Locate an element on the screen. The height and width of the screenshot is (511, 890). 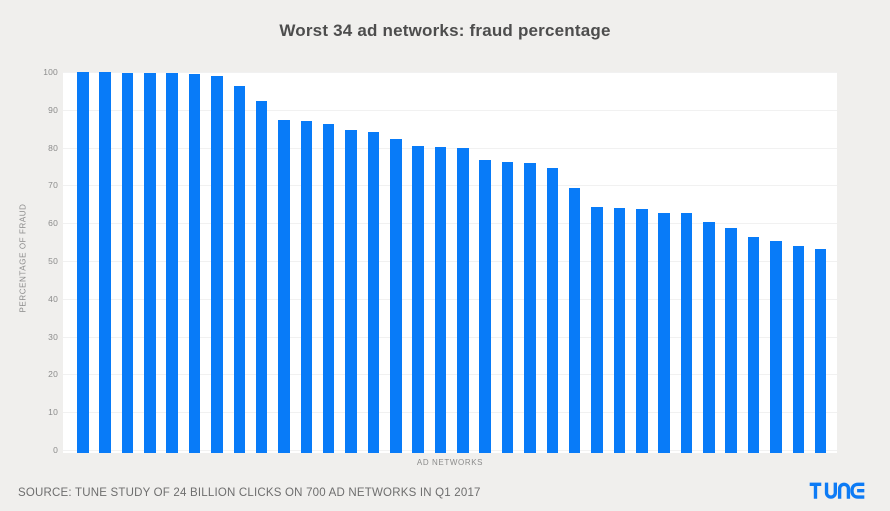
y-tick-label: 0 is located at coordinates (55, 450).